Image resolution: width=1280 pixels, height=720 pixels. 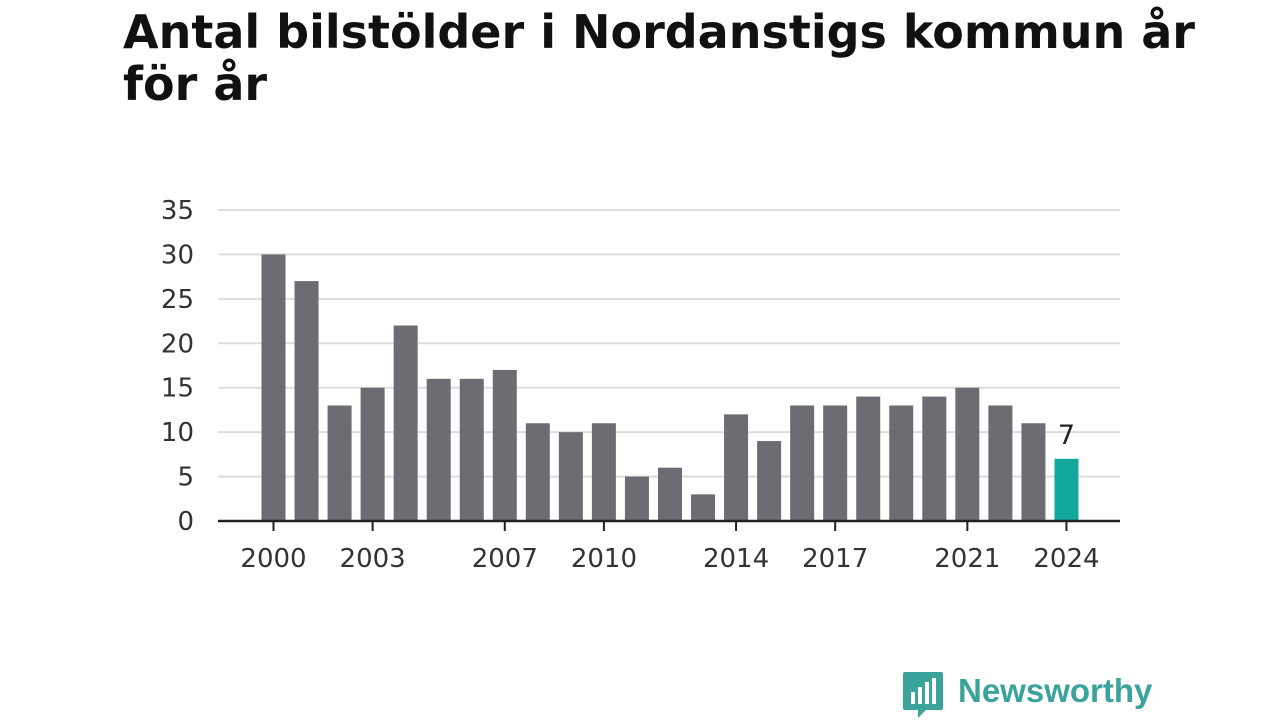 What do you see at coordinates (923, 695) in the screenshot?
I see `newsworthy-chart-bubble-icon` at bounding box center [923, 695].